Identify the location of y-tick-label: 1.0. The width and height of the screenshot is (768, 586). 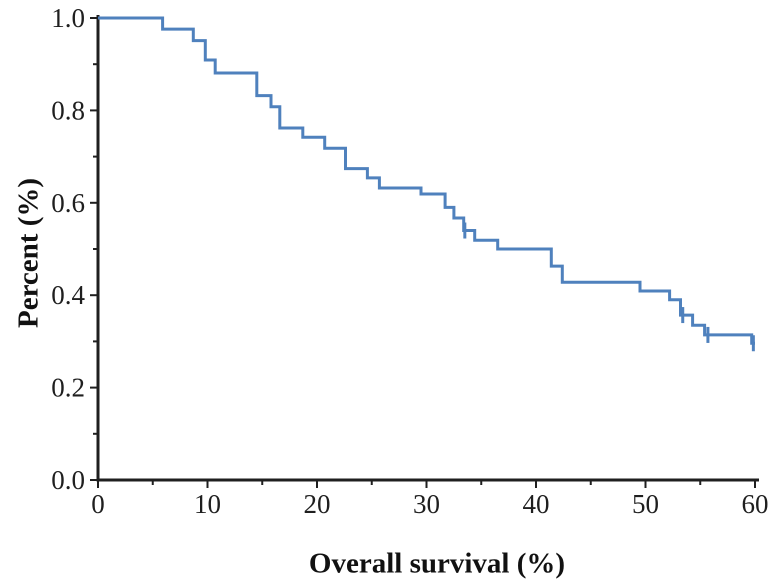
(68, 18).